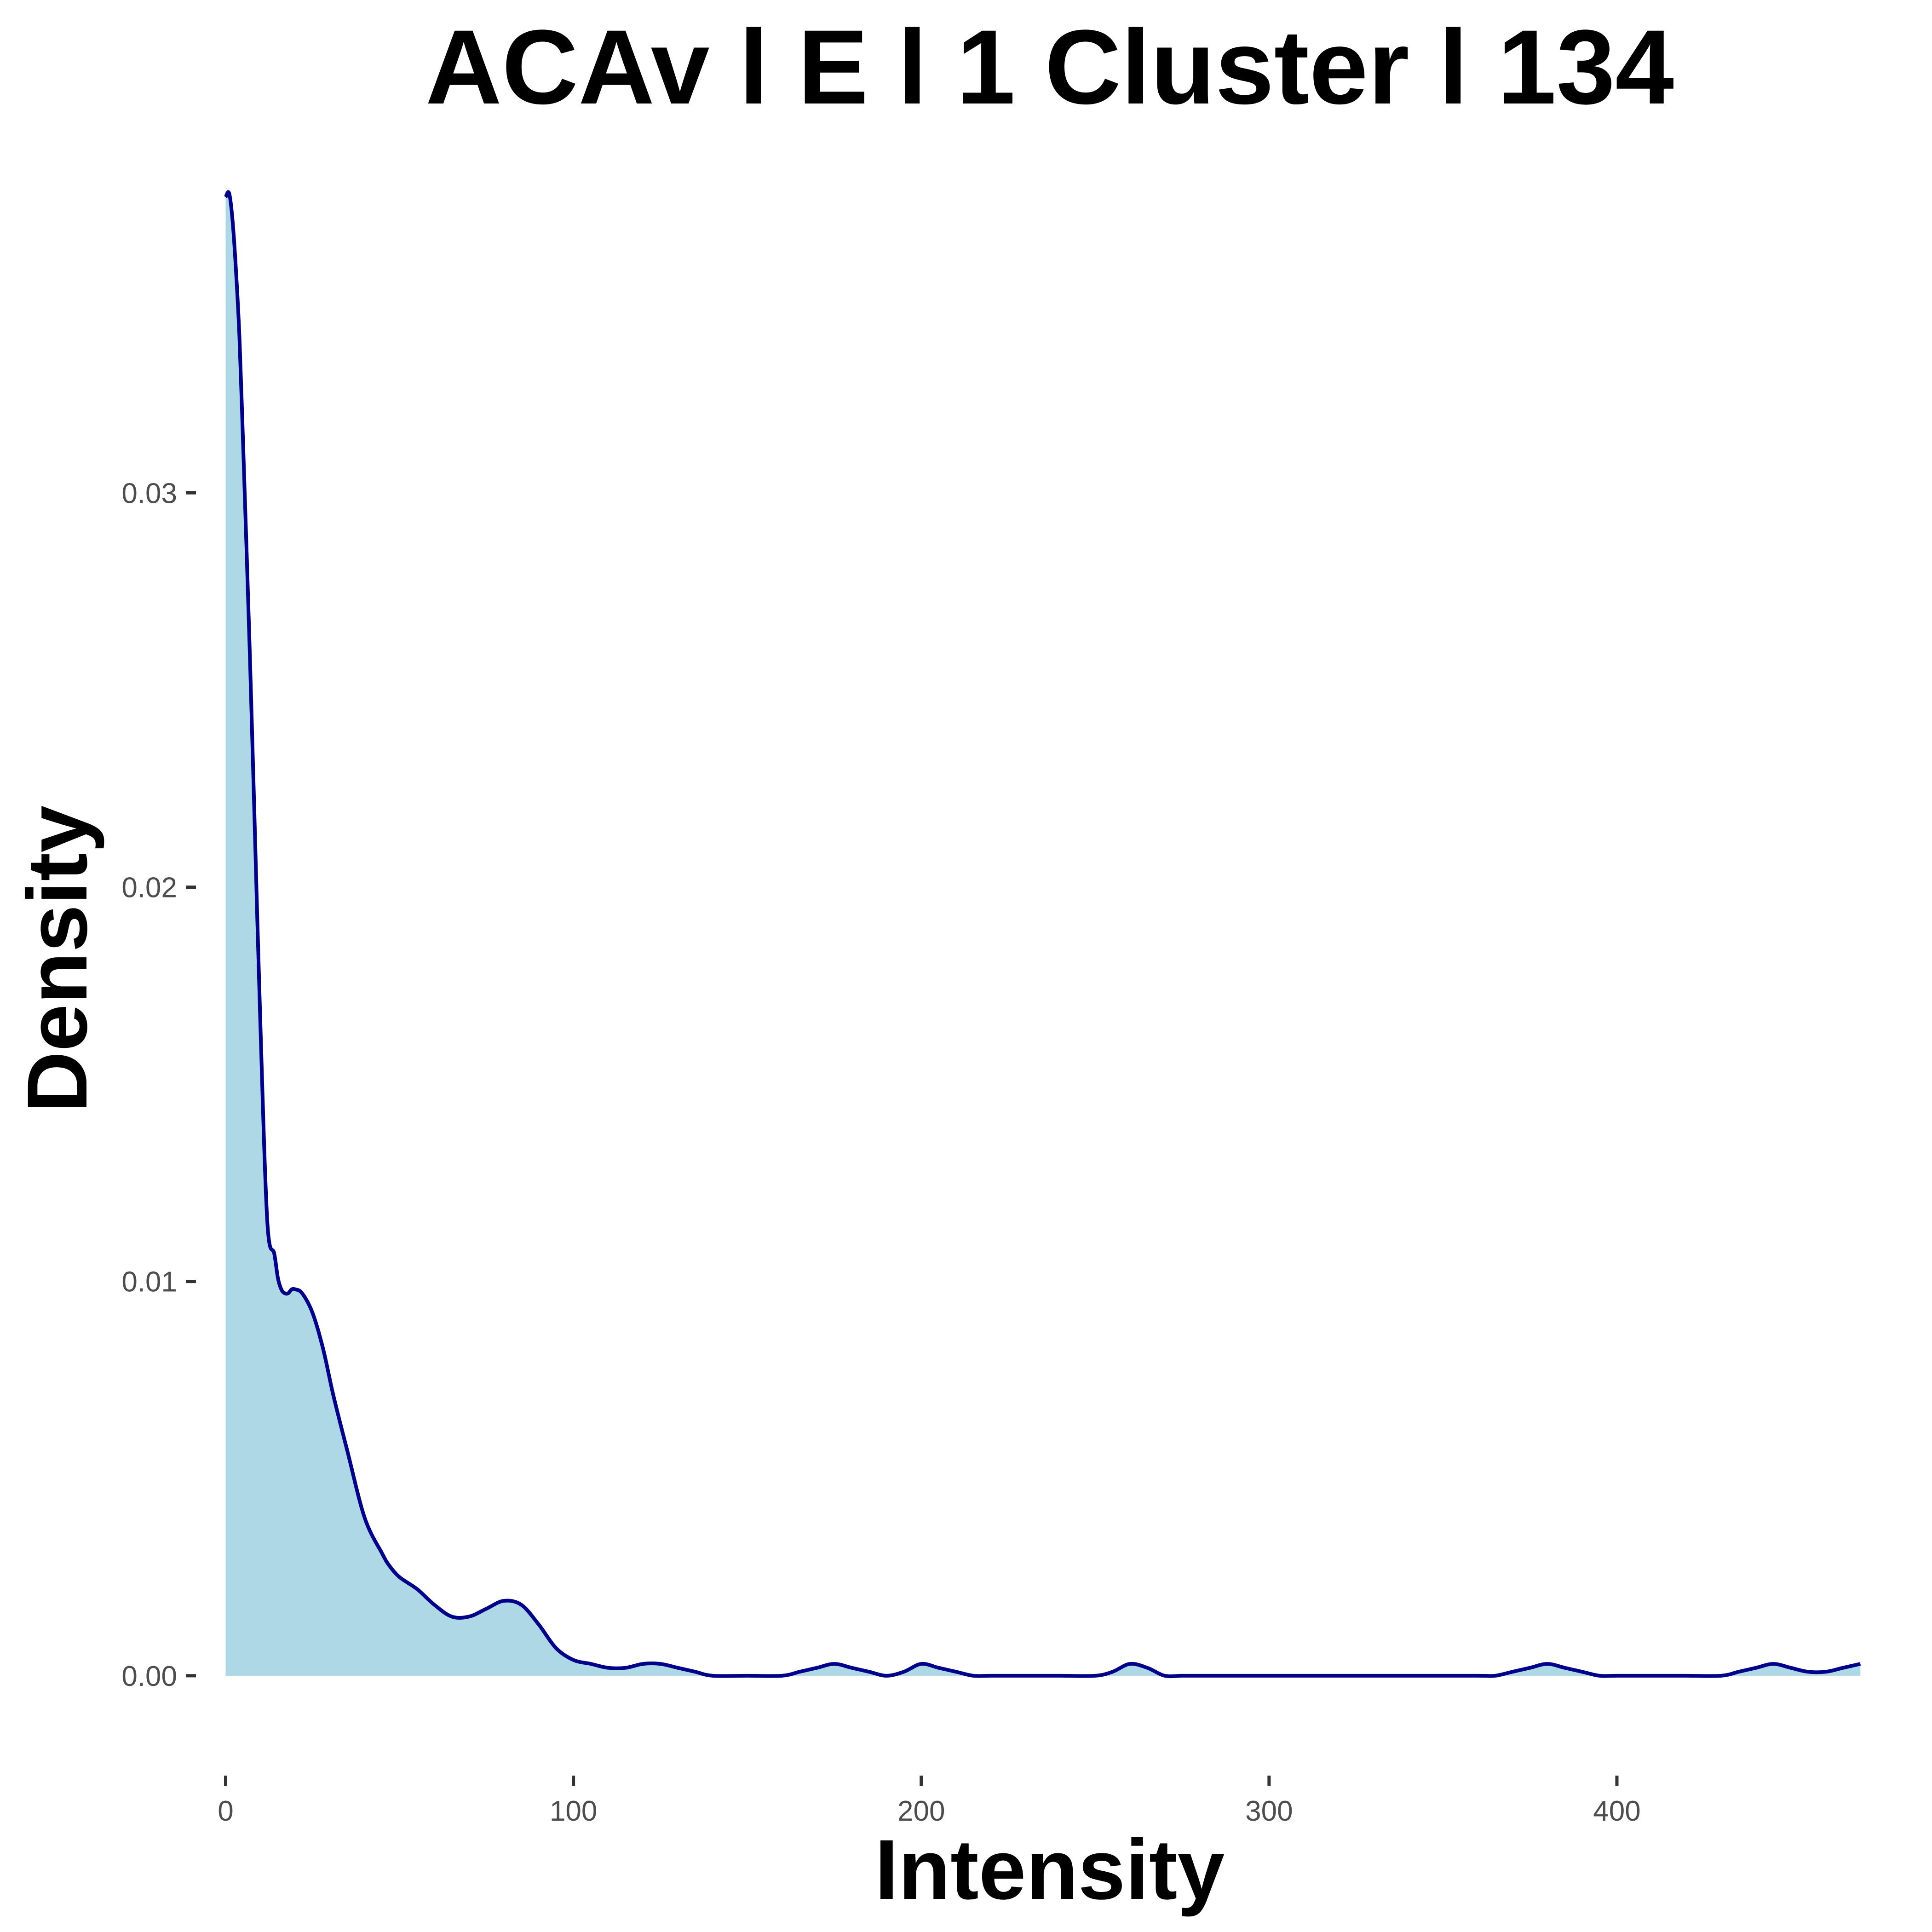 This screenshot has height=1932, width=1932. I want to click on y-tick-label: 0.03, so click(149, 493).